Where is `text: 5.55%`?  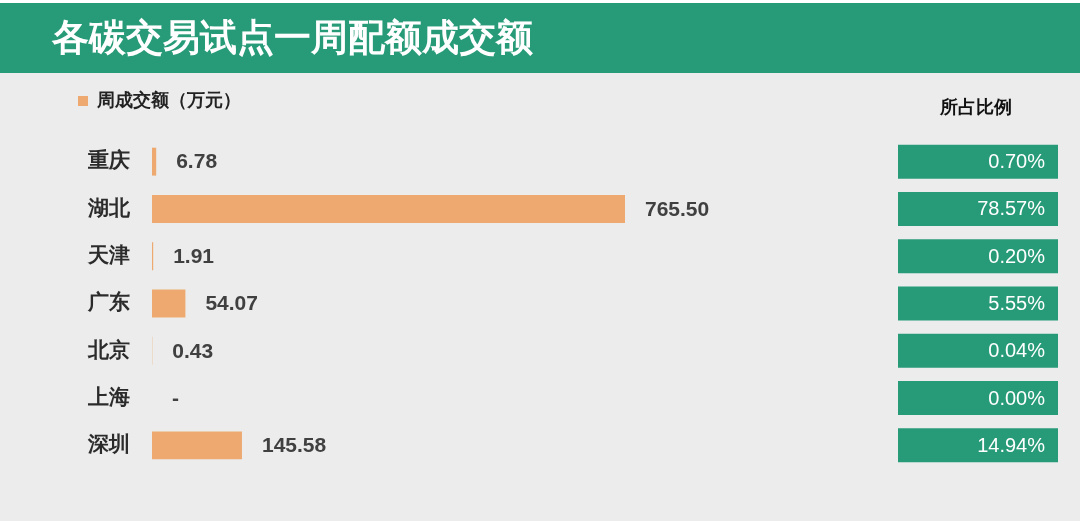
text: 5.55% is located at coordinates (1017, 303).